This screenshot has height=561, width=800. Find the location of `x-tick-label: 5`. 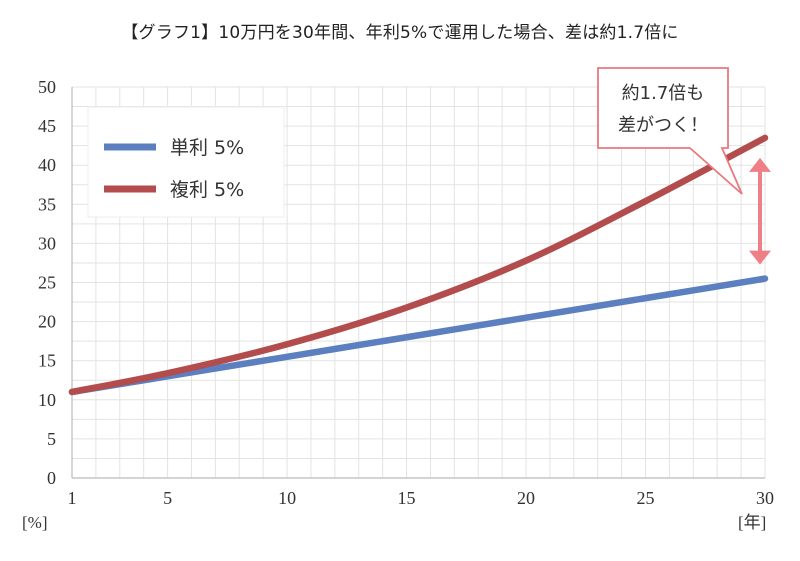

x-tick-label: 5 is located at coordinates (167, 498).